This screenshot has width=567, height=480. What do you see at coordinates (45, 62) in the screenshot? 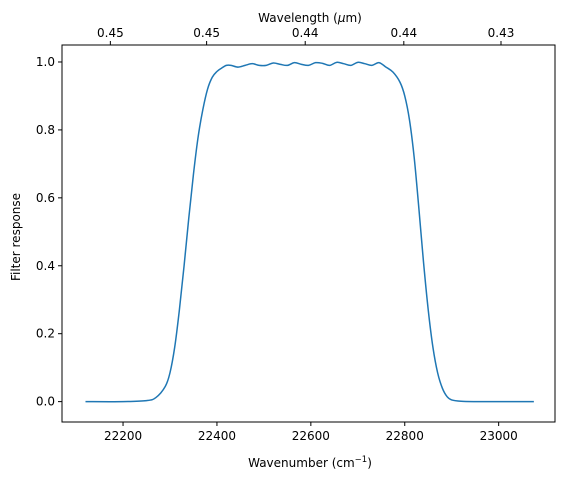
I see `y-tick-label: 1.0` at bounding box center [45, 62].